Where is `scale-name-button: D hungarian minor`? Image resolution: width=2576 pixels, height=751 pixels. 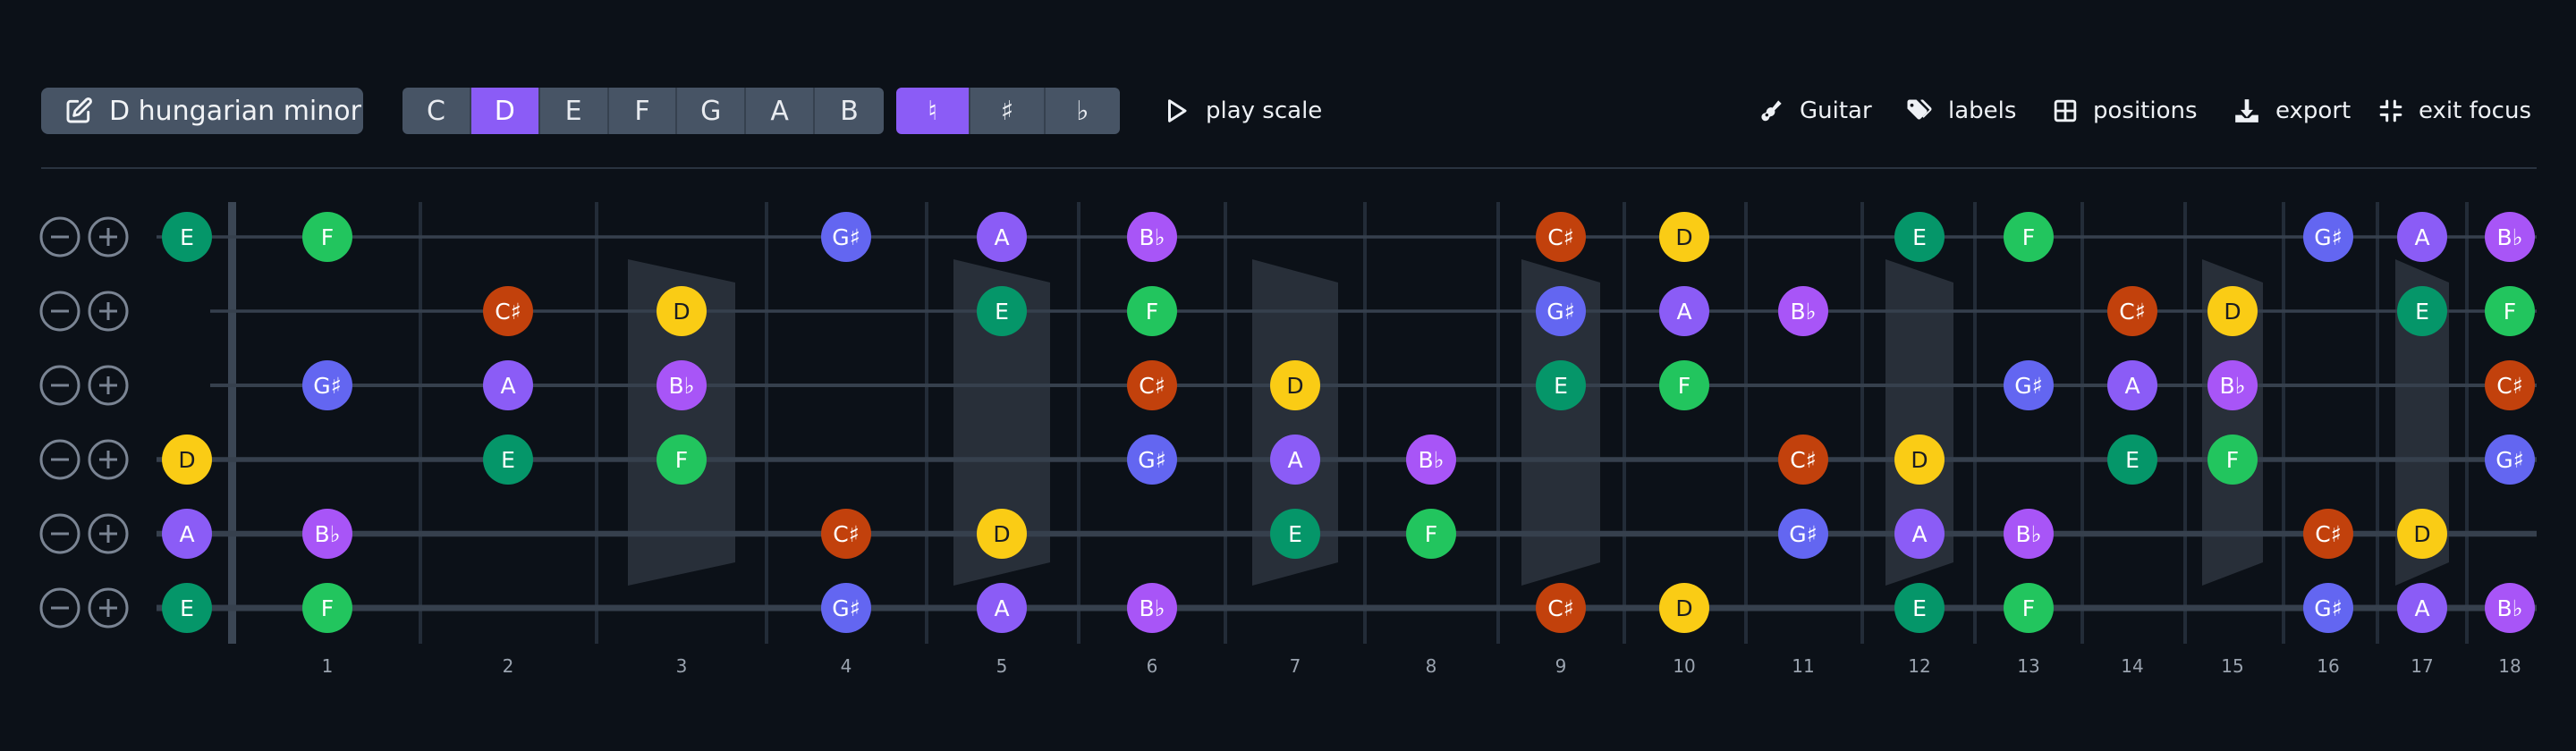 scale-name-button: D hungarian minor is located at coordinates (202, 111).